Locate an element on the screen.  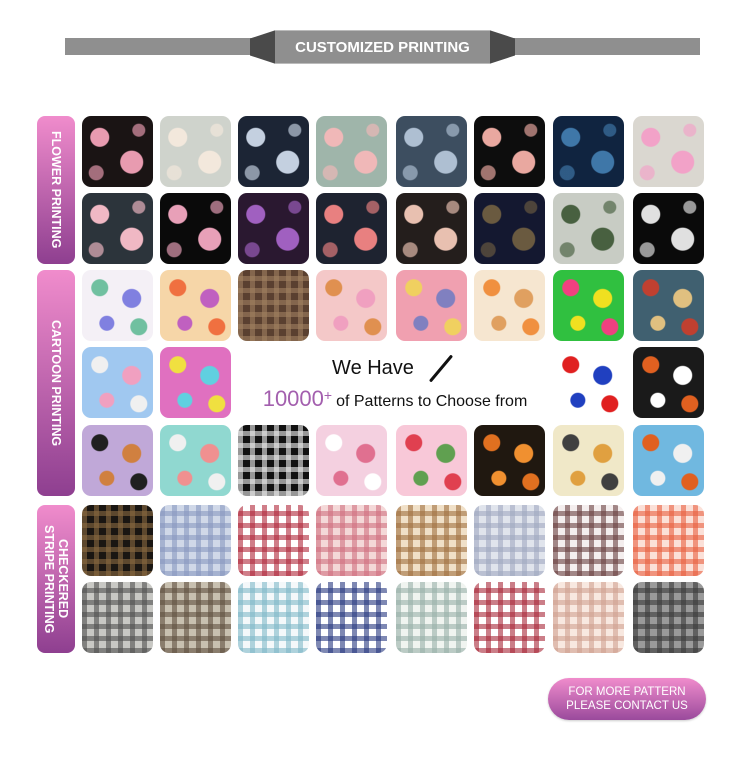
header-wedge-right is located at coordinates (502, 47).